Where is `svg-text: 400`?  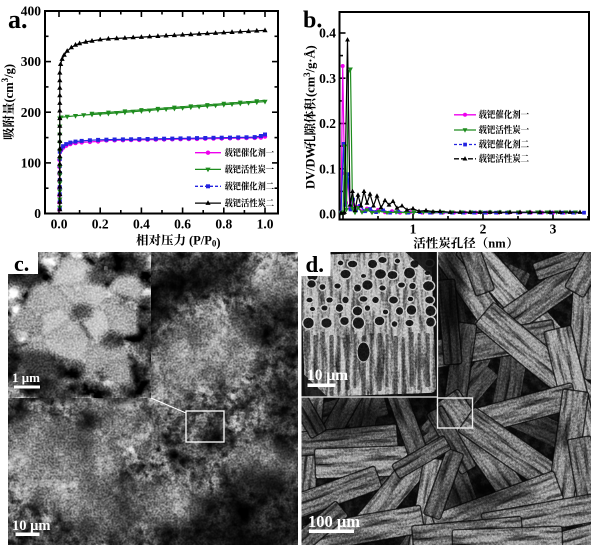 svg-text: 400 is located at coordinates (31, 11).